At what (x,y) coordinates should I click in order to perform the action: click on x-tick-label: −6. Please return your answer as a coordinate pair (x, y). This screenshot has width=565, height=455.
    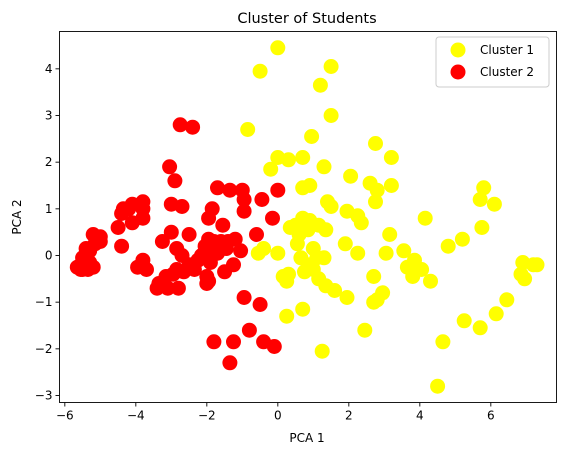
    Looking at the image, I should click on (65, 416).